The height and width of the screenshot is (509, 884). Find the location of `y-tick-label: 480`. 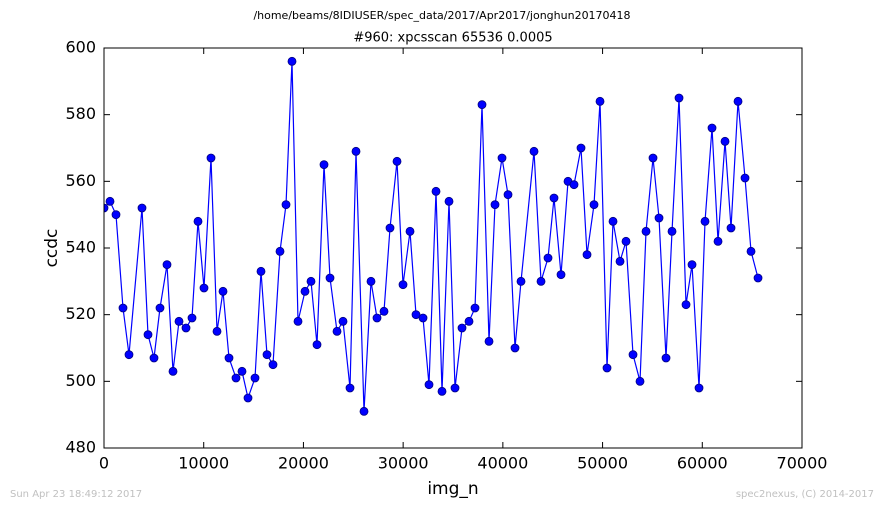

y-tick-label: 480 is located at coordinates (80, 447).